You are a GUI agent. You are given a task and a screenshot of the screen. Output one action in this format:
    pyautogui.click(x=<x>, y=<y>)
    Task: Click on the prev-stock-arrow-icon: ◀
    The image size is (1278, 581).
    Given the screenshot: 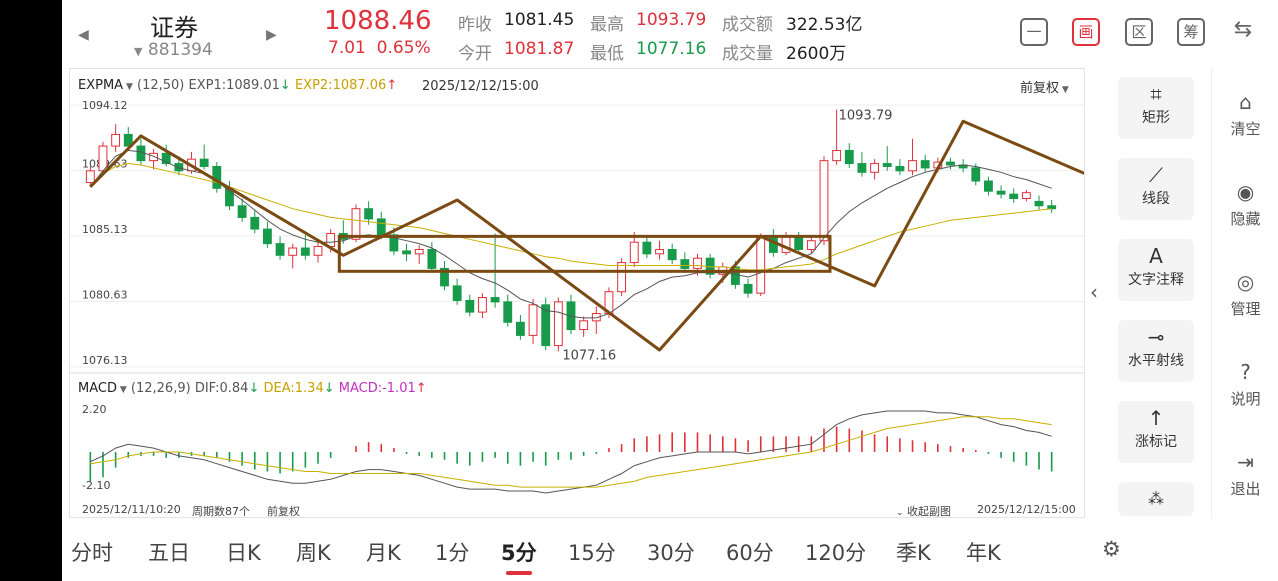 What is the action you would take?
    pyautogui.click(x=83, y=35)
    